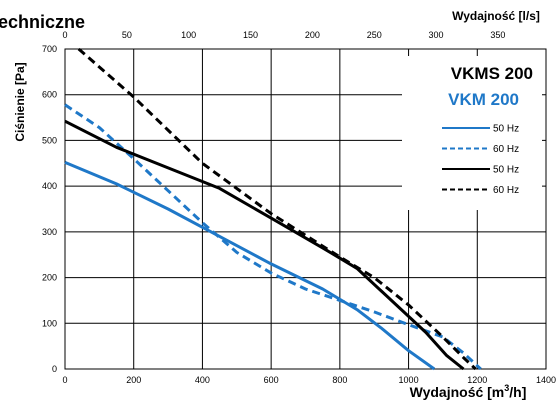 The image size is (559, 412). I want to click on x-tick-label: 1400, so click(546, 380).